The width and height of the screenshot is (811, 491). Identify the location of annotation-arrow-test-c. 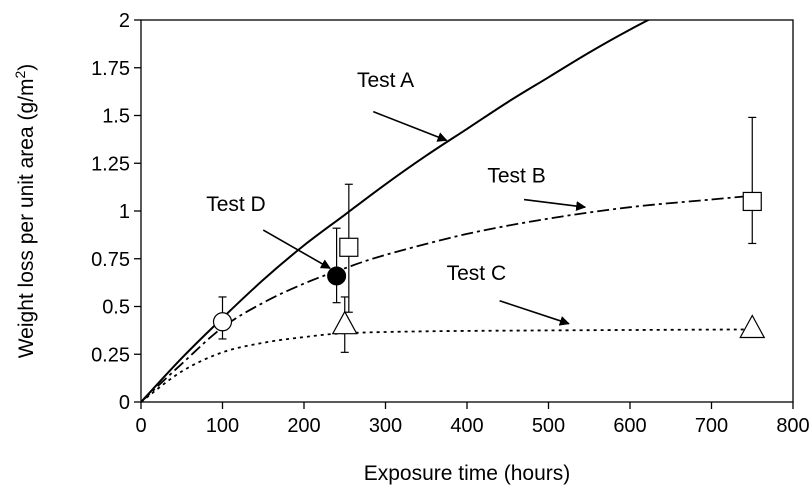
(534, 313).